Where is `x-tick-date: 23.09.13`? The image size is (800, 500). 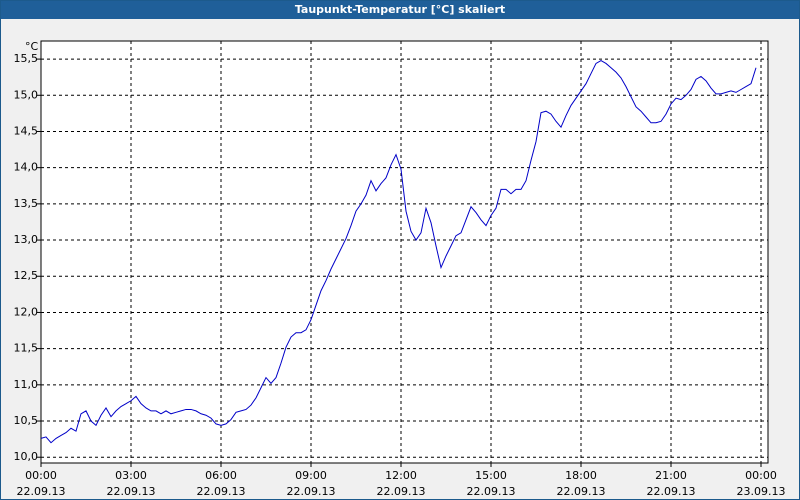
x-tick-date: 23.09.13 is located at coordinates (761, 491).